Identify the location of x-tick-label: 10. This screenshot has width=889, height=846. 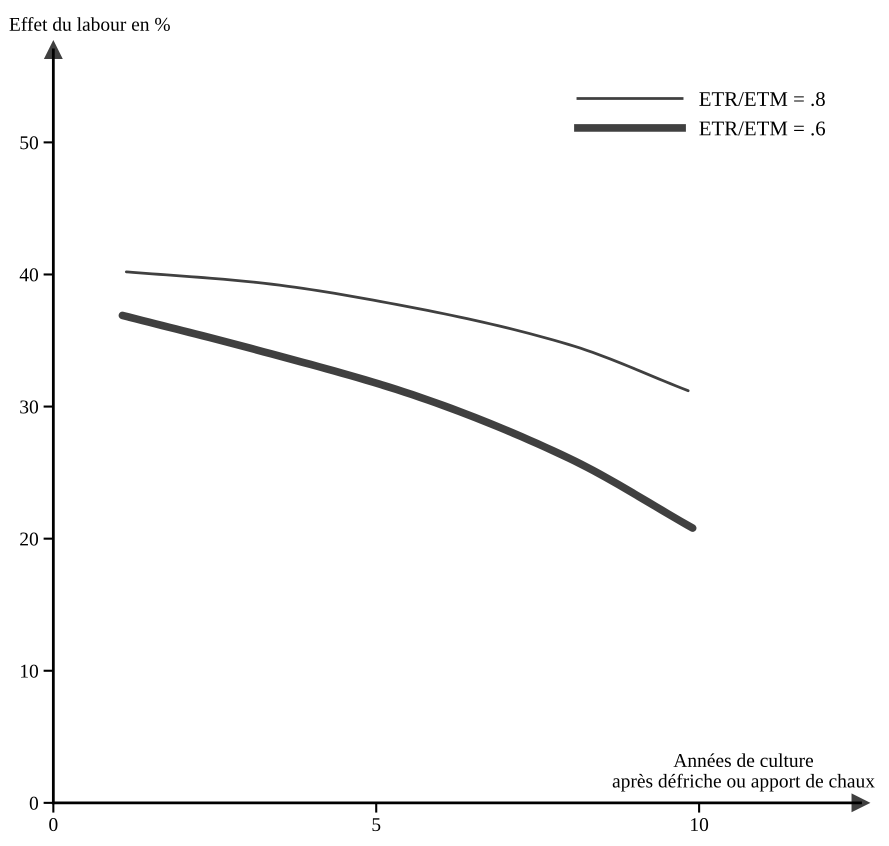
(699, 825).